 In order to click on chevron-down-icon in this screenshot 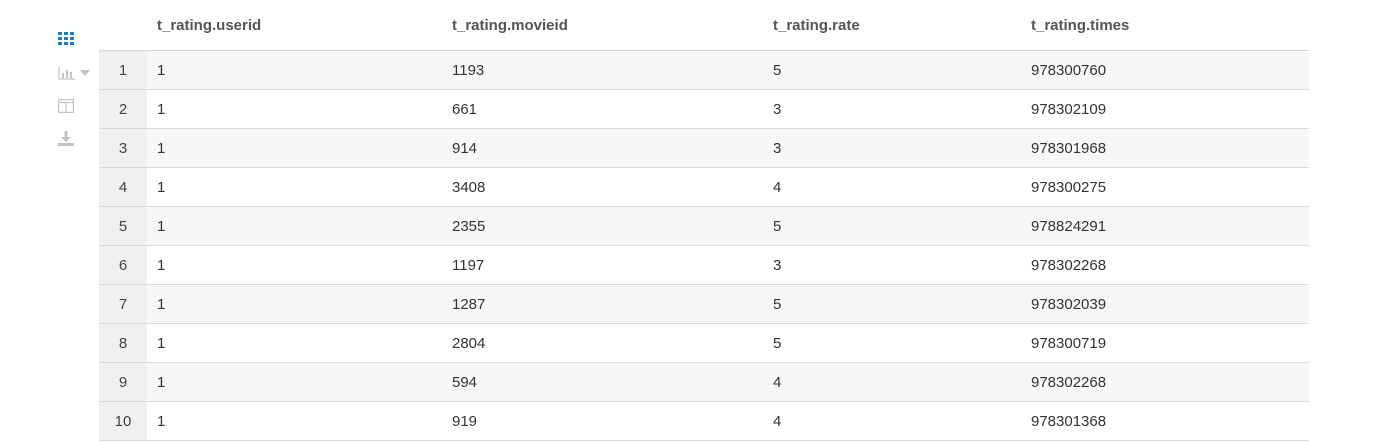, I will do `click(85, 73)`.